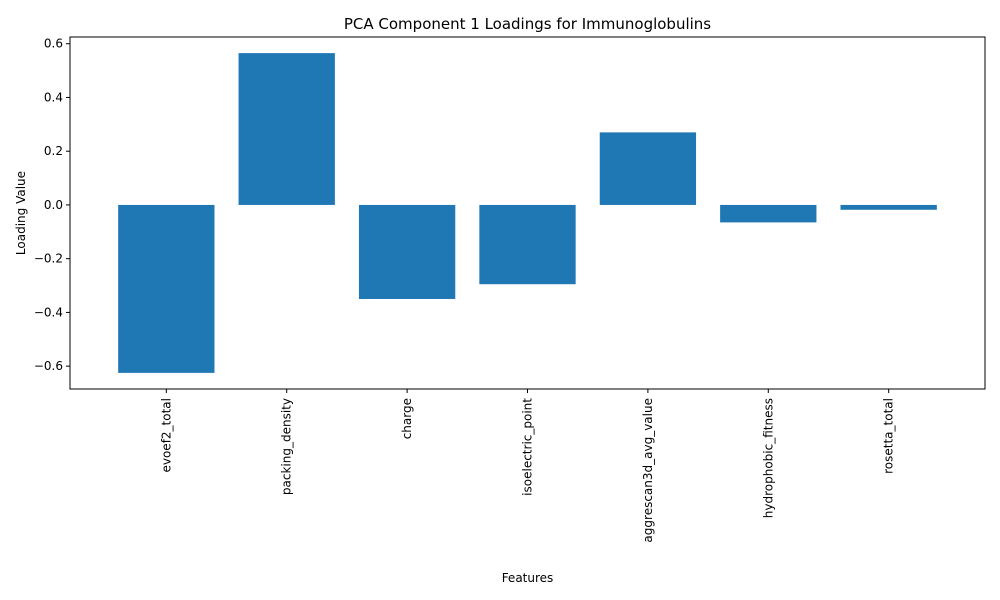  Describe the element at coordinates (528, 447) in the screenshot. I see `x-tick-label: isoelectric_point` at that location.